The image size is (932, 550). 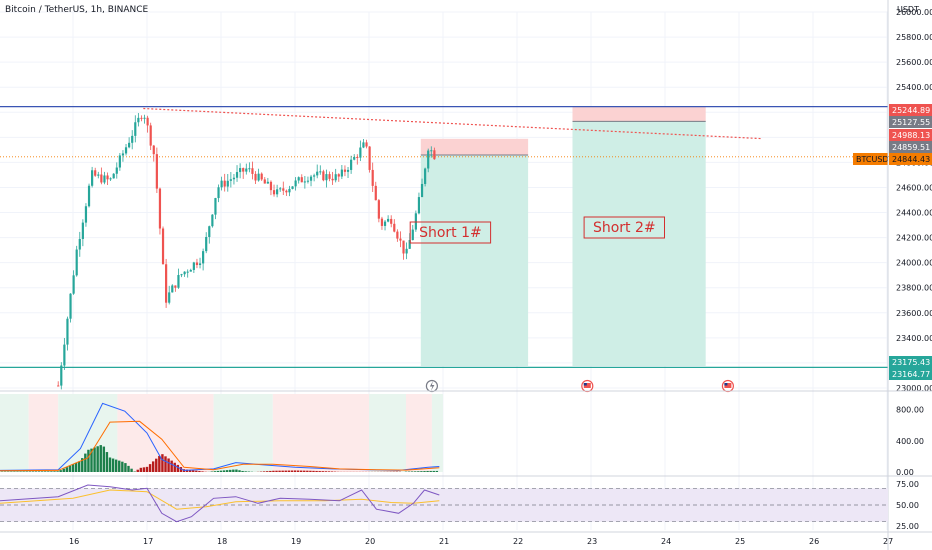 I want to click on svg-text: Short 1#, so click(x=450, y=233).